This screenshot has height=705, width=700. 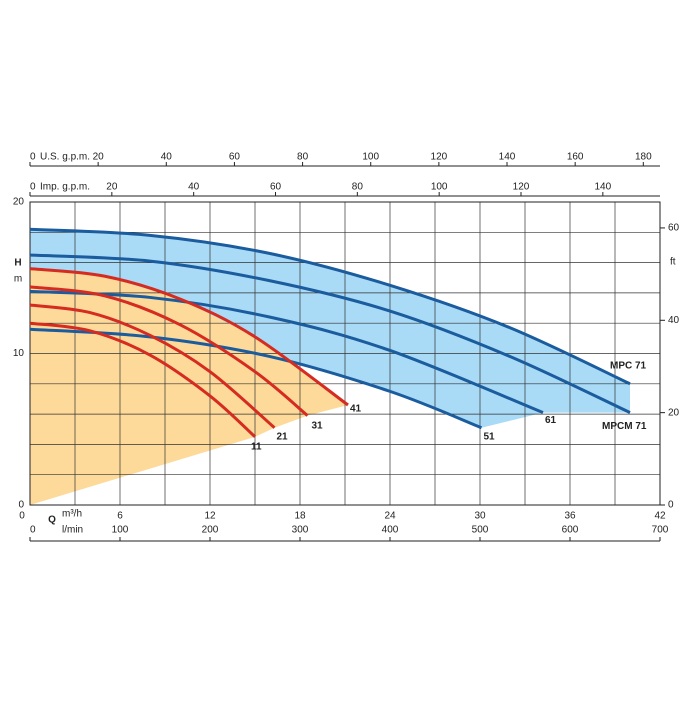 I want to click on curve-label: MPCM 71, so click(x=624, y=426).